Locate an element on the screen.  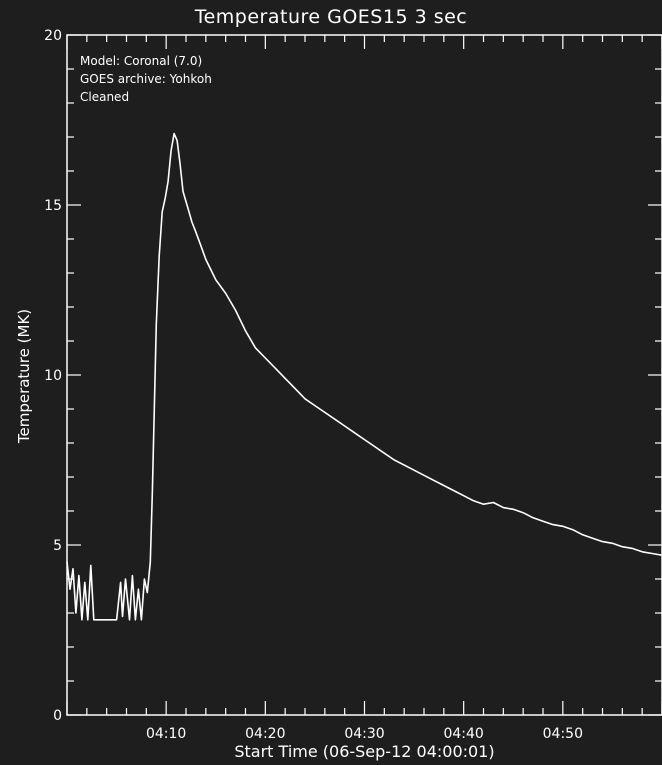
y-tick-label: 15 is located at coordinates (53, 206).